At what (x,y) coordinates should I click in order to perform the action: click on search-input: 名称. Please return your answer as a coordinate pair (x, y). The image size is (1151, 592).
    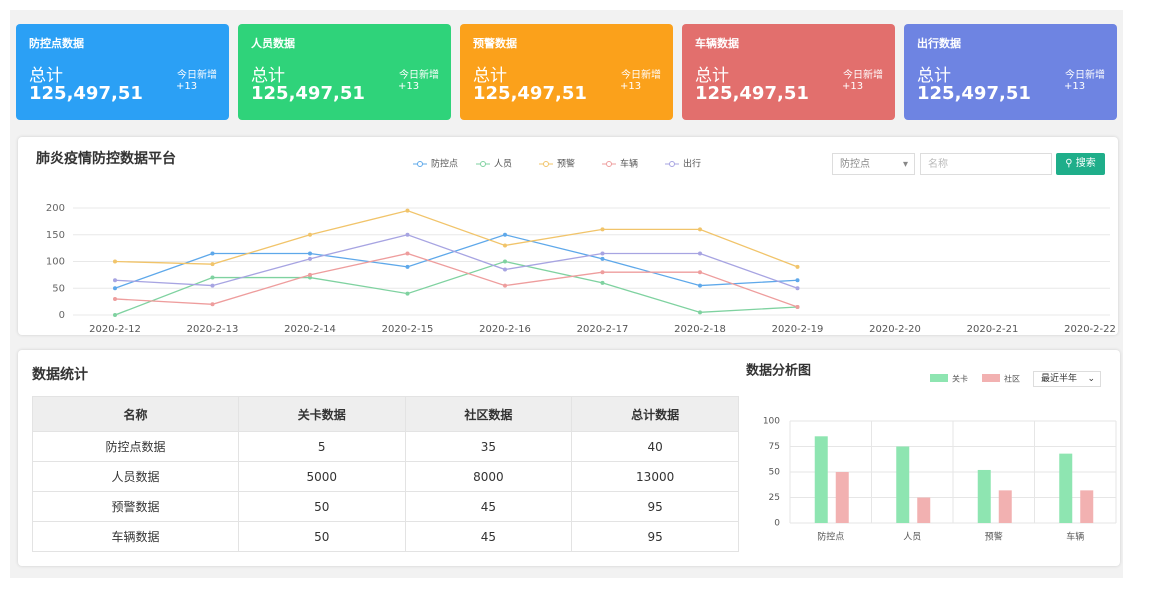
    Looking at the image, I should click on (986, 164).